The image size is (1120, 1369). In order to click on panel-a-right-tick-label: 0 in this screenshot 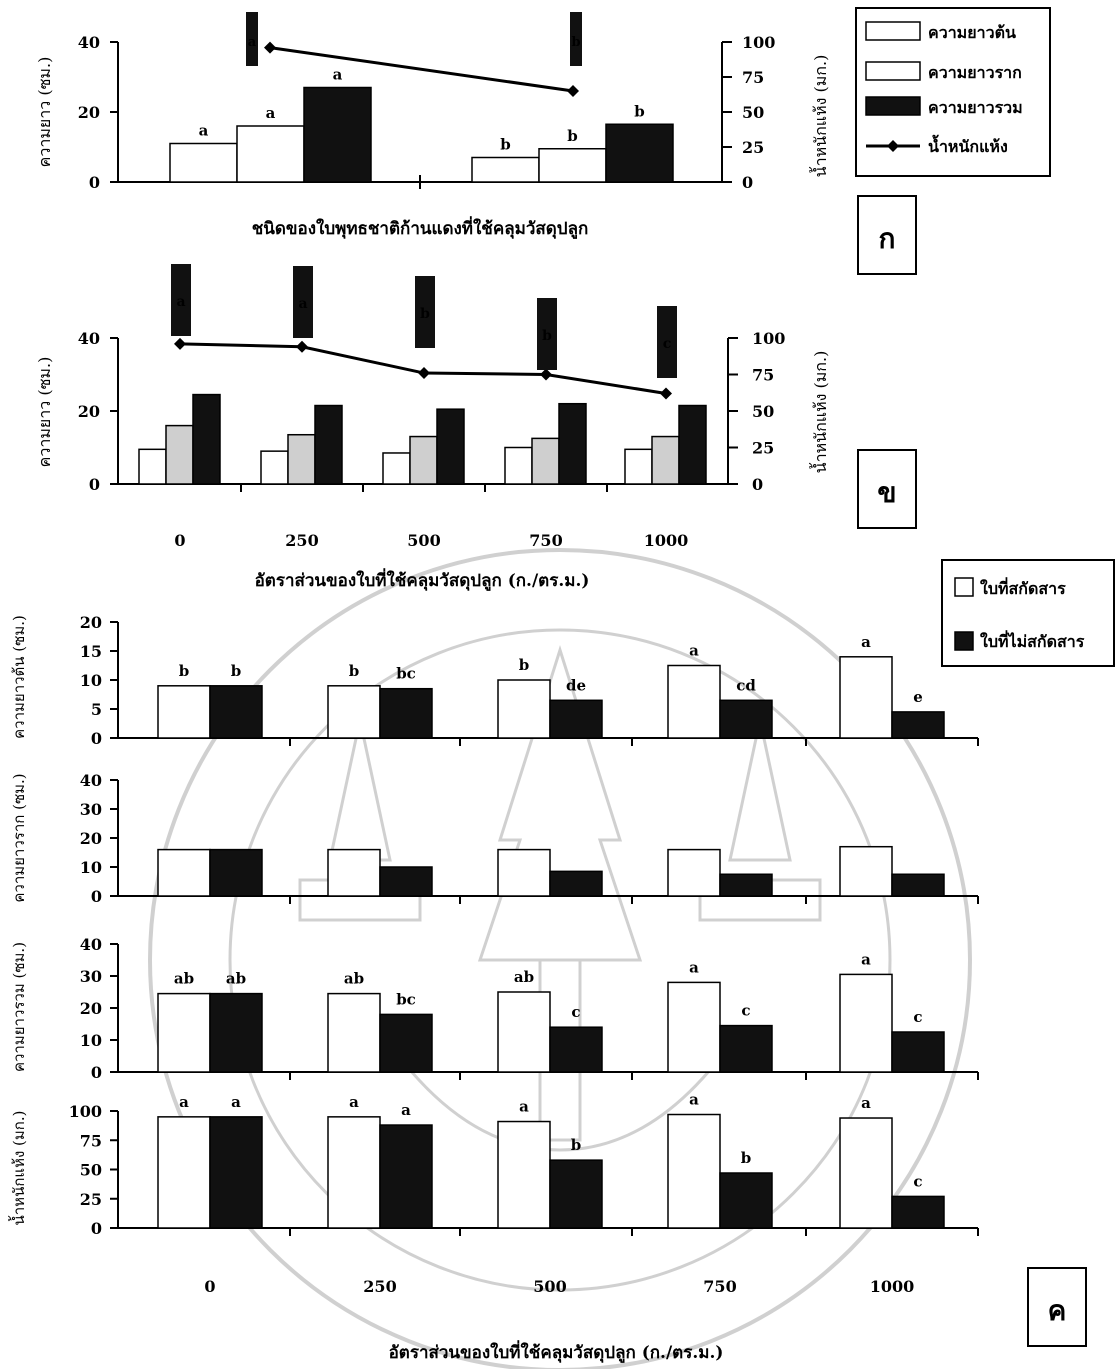, I will do `click(747, 182)`.